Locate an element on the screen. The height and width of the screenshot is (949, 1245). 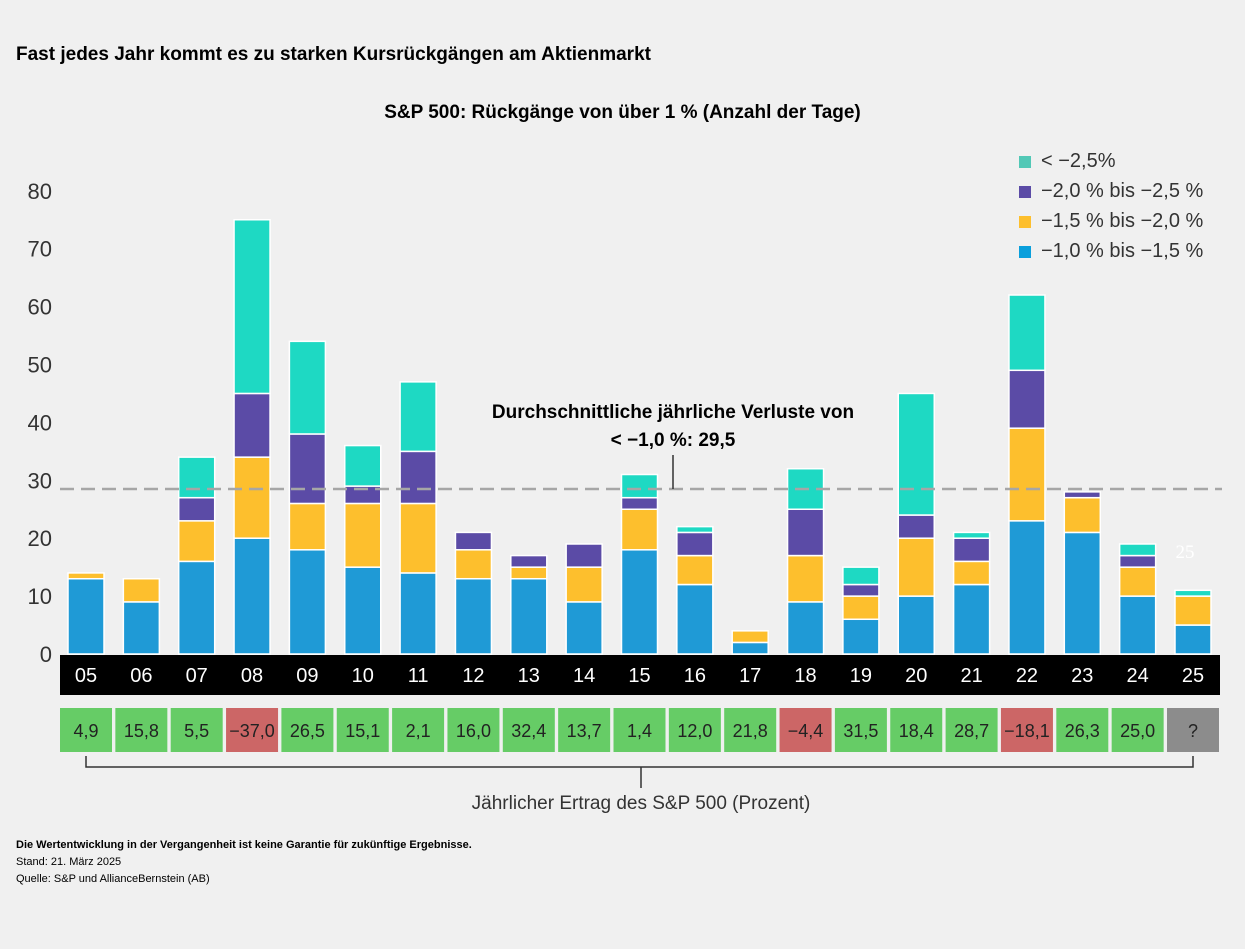
y-tick-label: 80 is located at coordinates (40, 191).